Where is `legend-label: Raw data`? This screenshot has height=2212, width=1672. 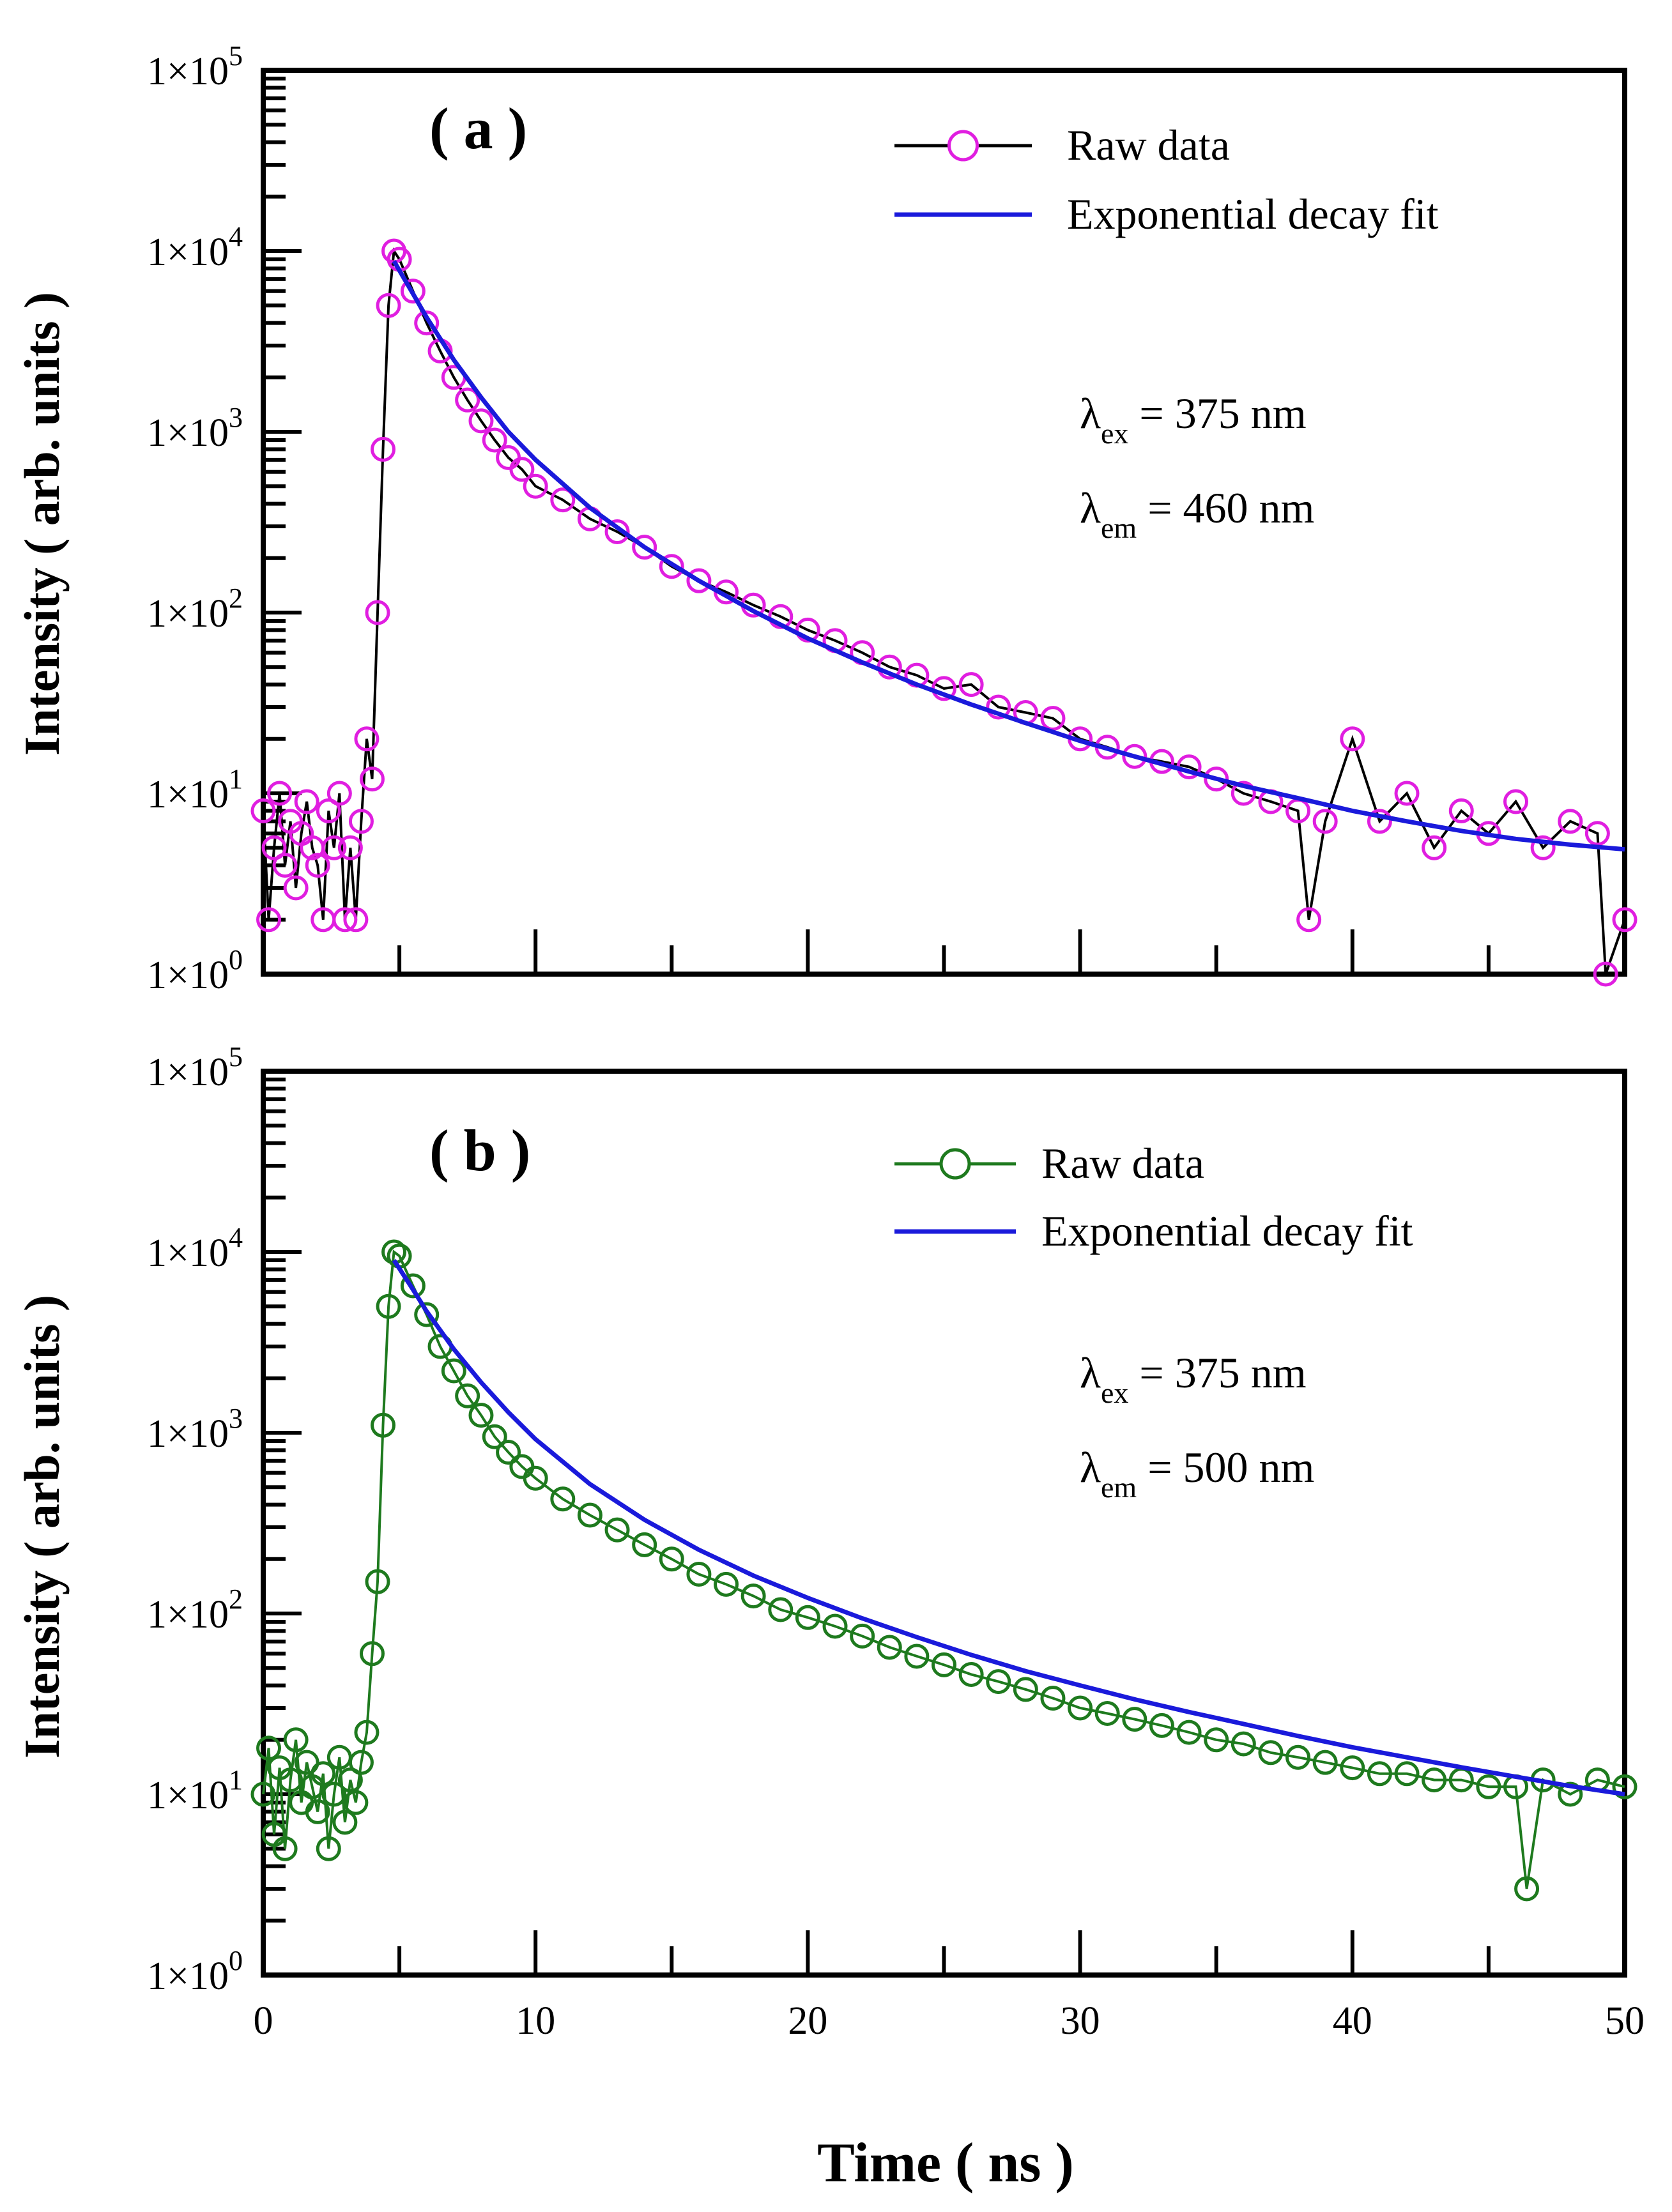
legend-label: Raw data is located at coordinates (1149, 145).